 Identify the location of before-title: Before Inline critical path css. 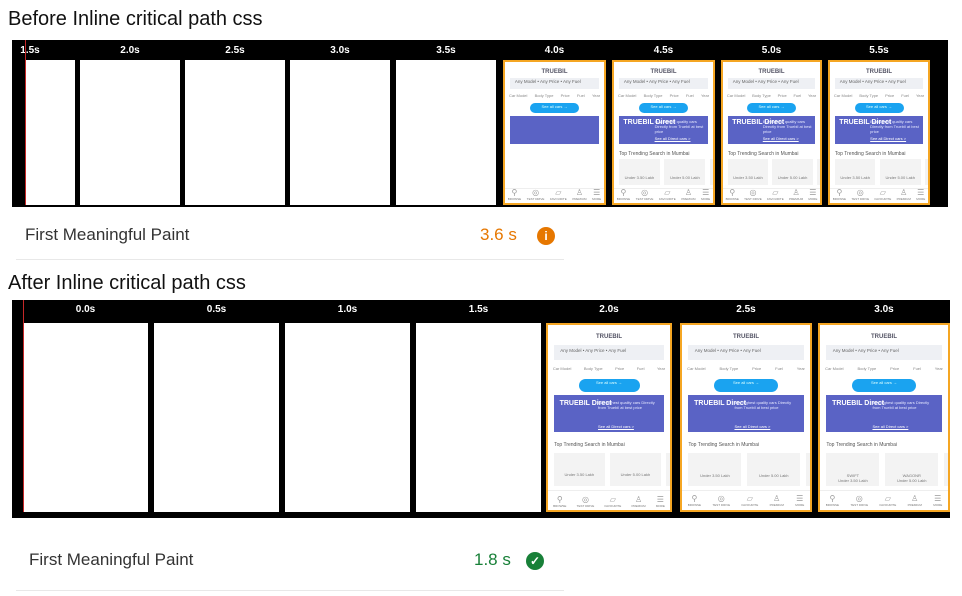
(135, 19).